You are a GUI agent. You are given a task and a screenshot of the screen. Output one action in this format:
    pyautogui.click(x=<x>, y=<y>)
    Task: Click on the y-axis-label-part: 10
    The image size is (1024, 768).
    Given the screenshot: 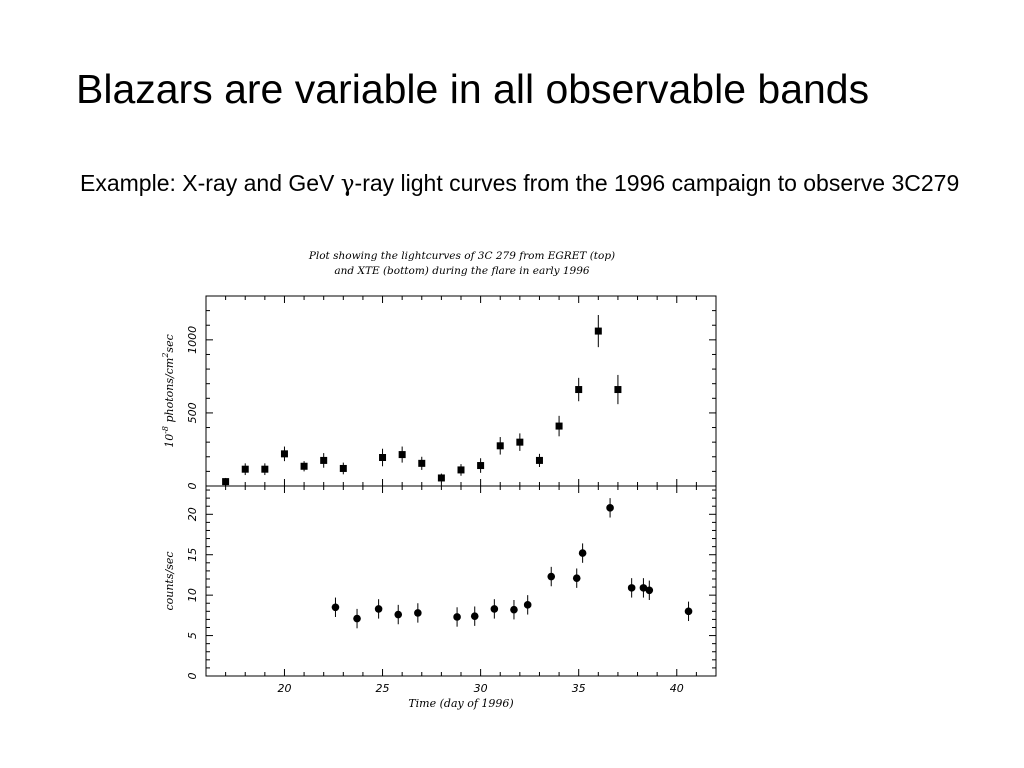 What is the action you would take?
    pyautogui.click(x=169, y=441)
    